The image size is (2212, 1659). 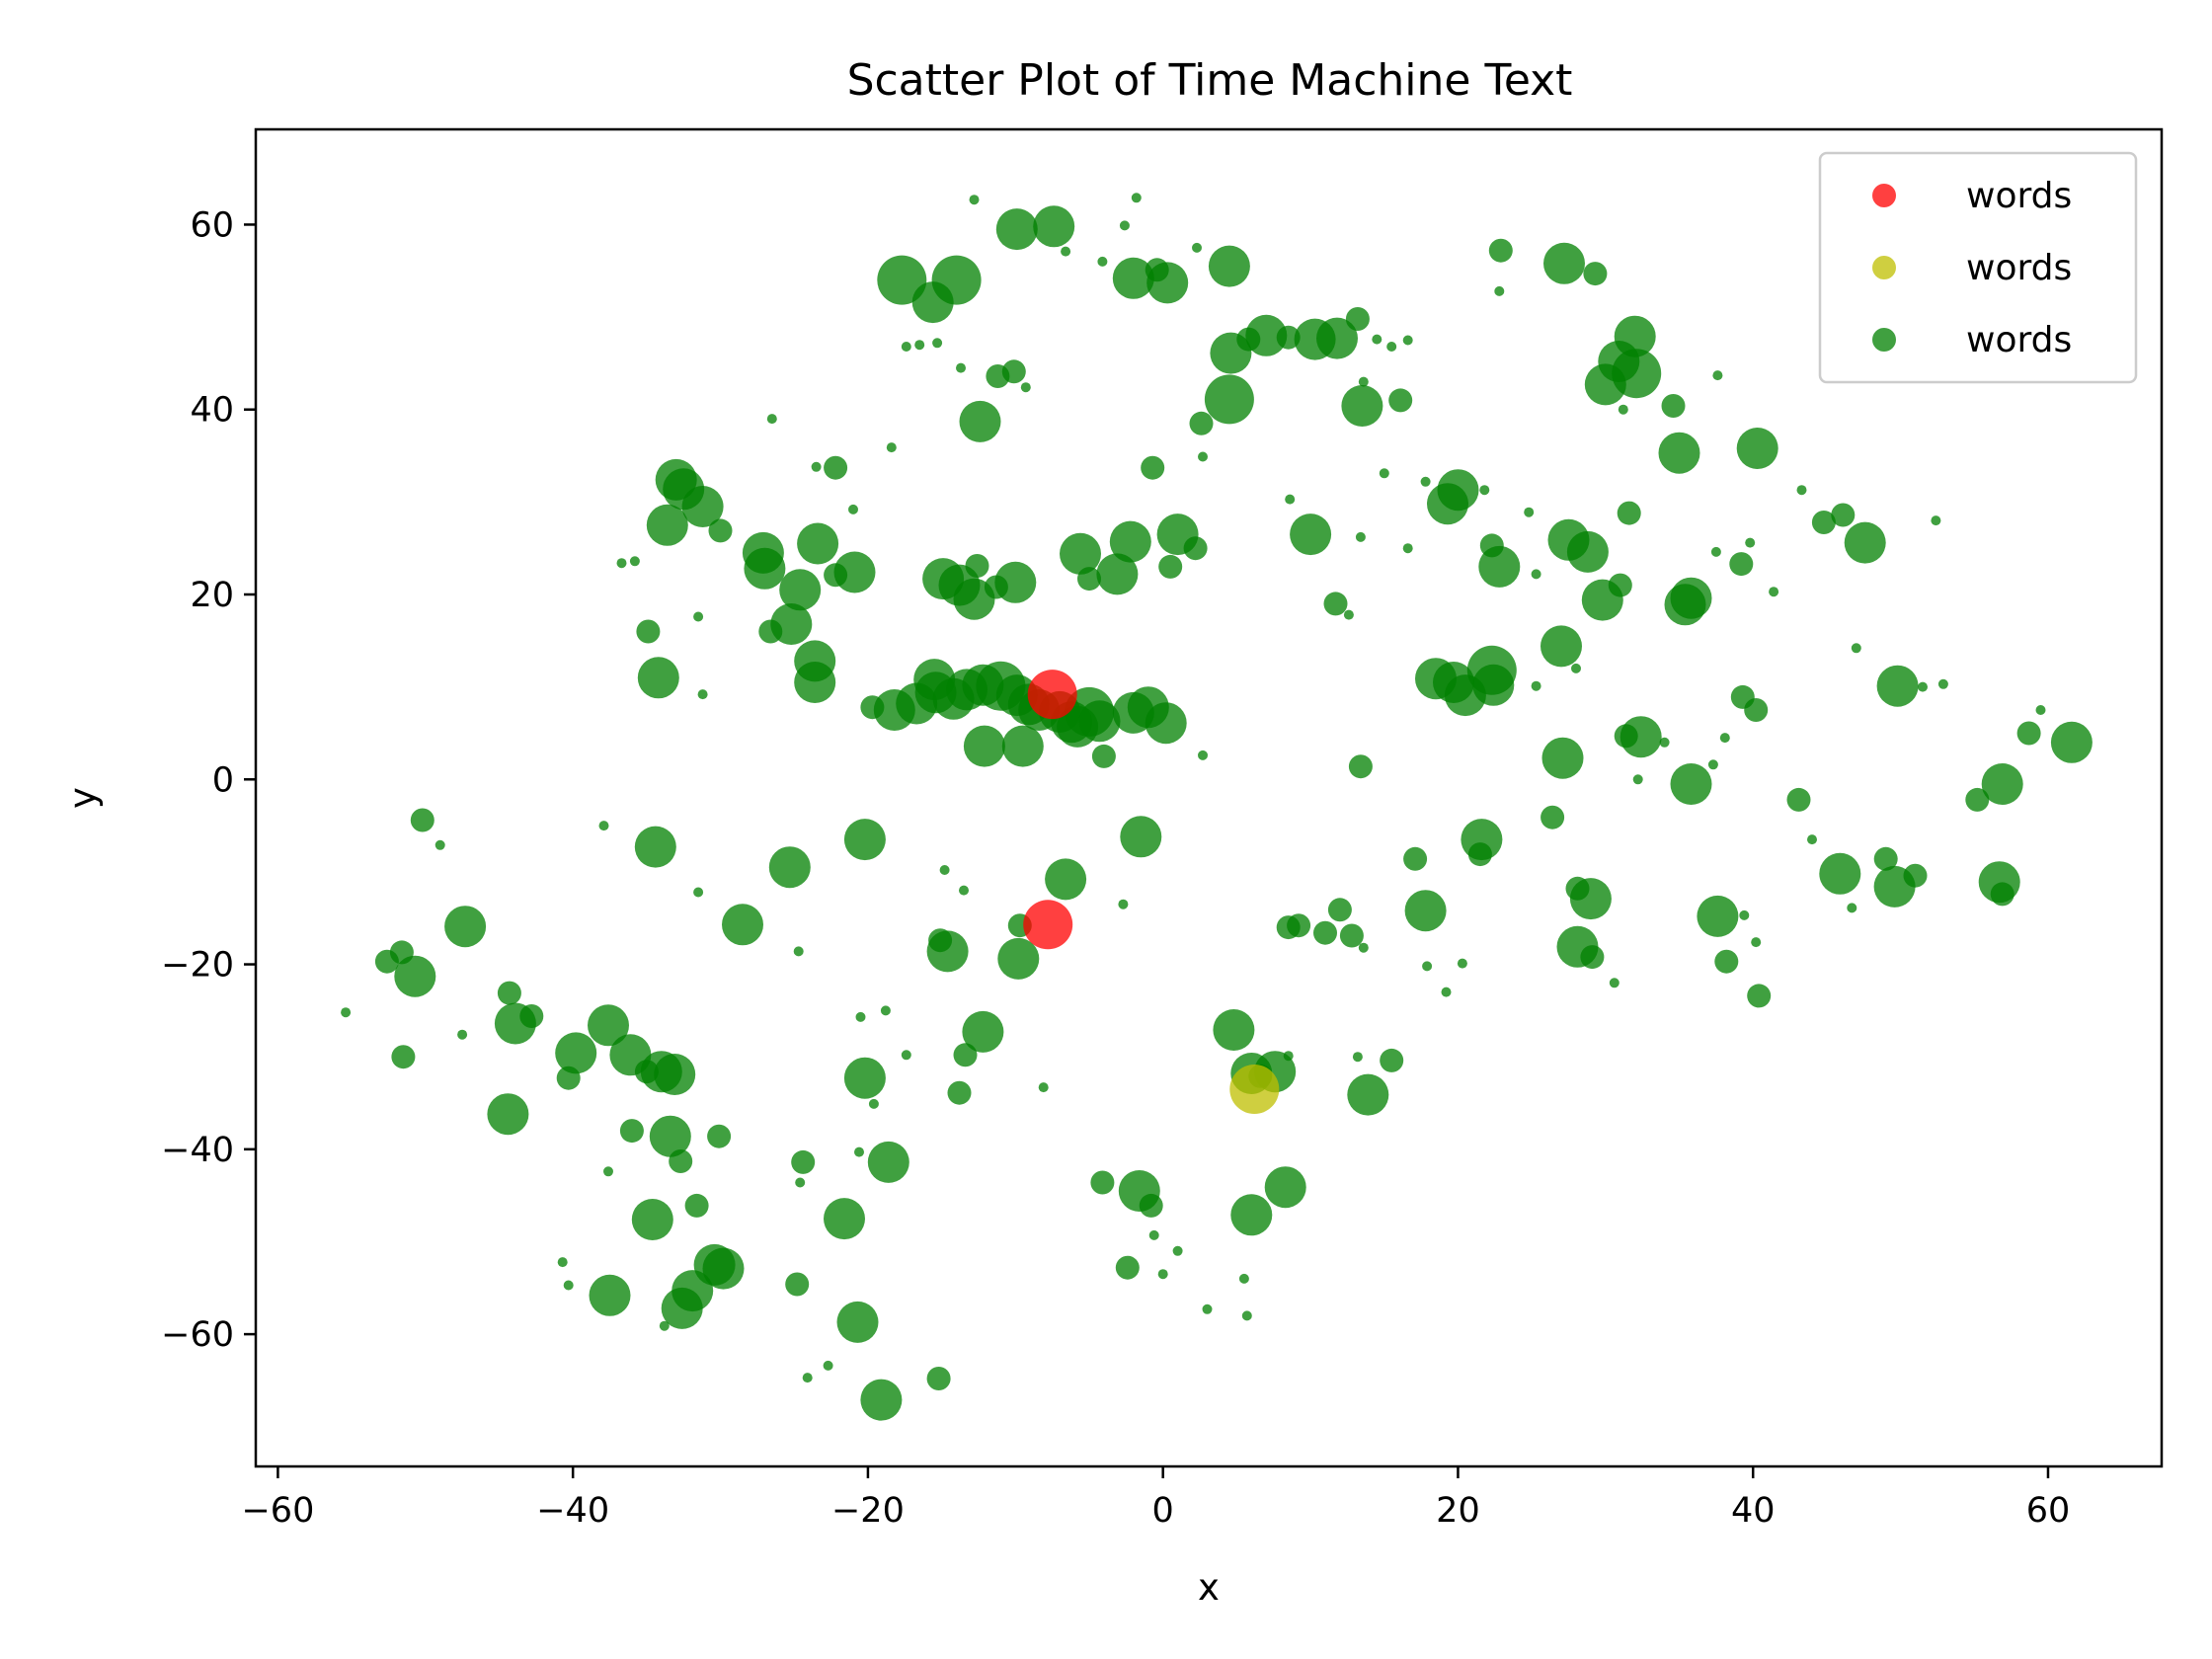 What do you see at coordinates (2019, 196) in the screenshot?
I see `legend-label-0: words` at bounding box center [2019, 196].